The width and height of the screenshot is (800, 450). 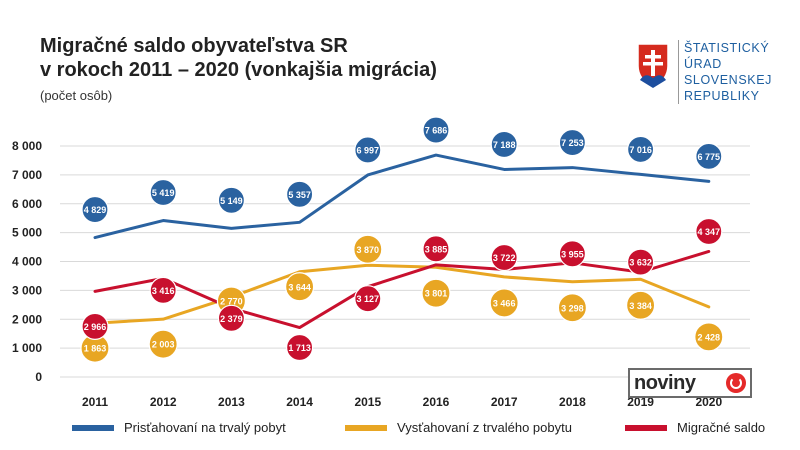 What do you see at coordinates (93, 427) in the screenshot?
I see `legend-swatch-immigrants` at bounding box center [93, 427].